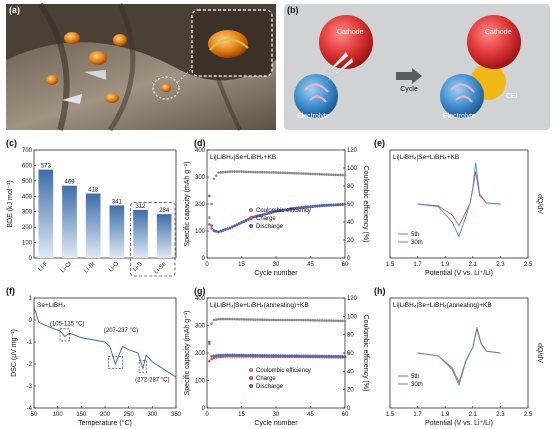 This screenshot has height=429, width=554. I want to click on g-point-charge, so click(211, 359).